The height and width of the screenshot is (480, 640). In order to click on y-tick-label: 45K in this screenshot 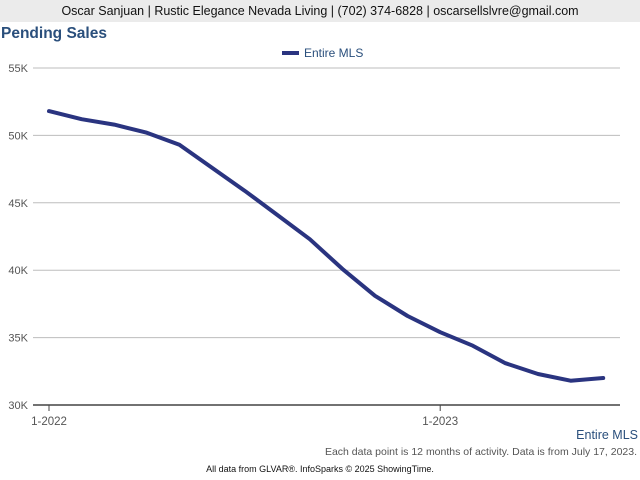, I will do `click(18, 204)`.